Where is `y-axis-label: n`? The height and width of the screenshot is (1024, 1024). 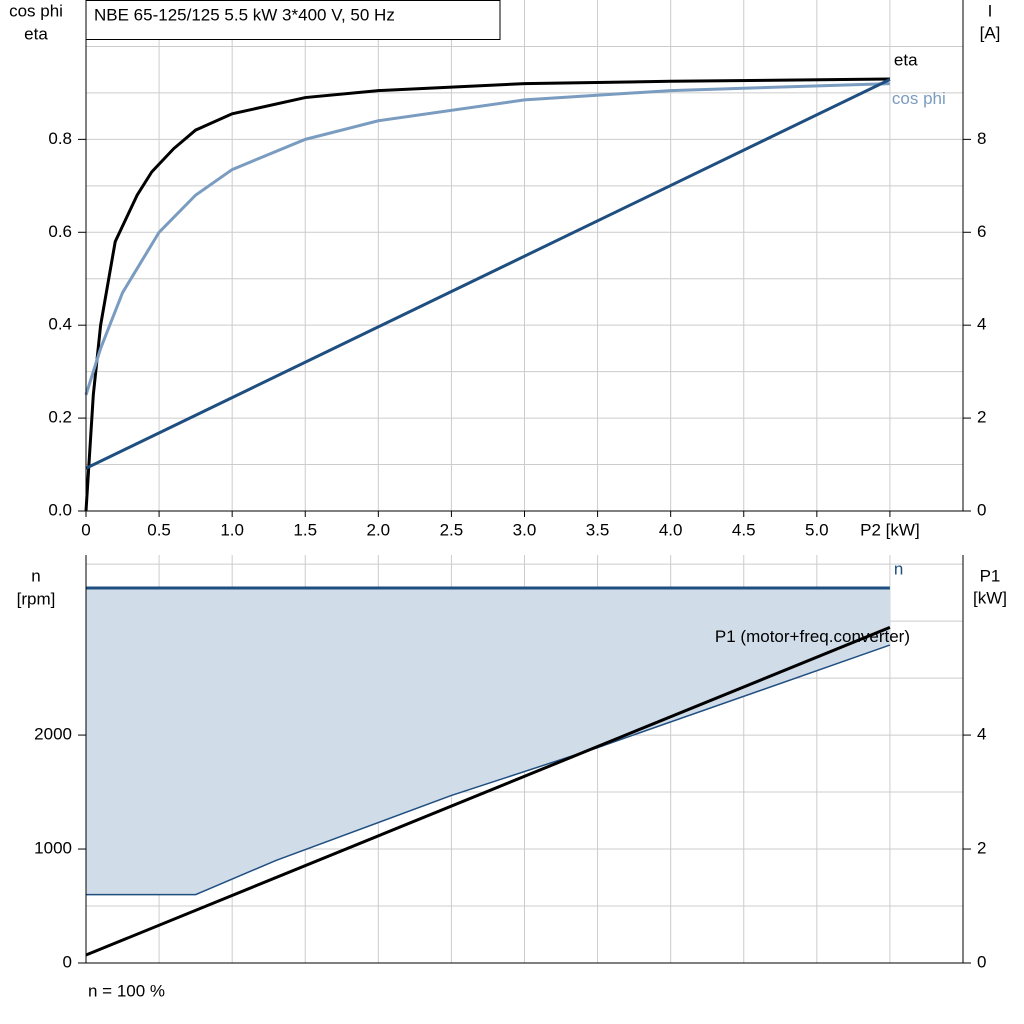 y-axis-label: n is located at coordinates (35, 575).